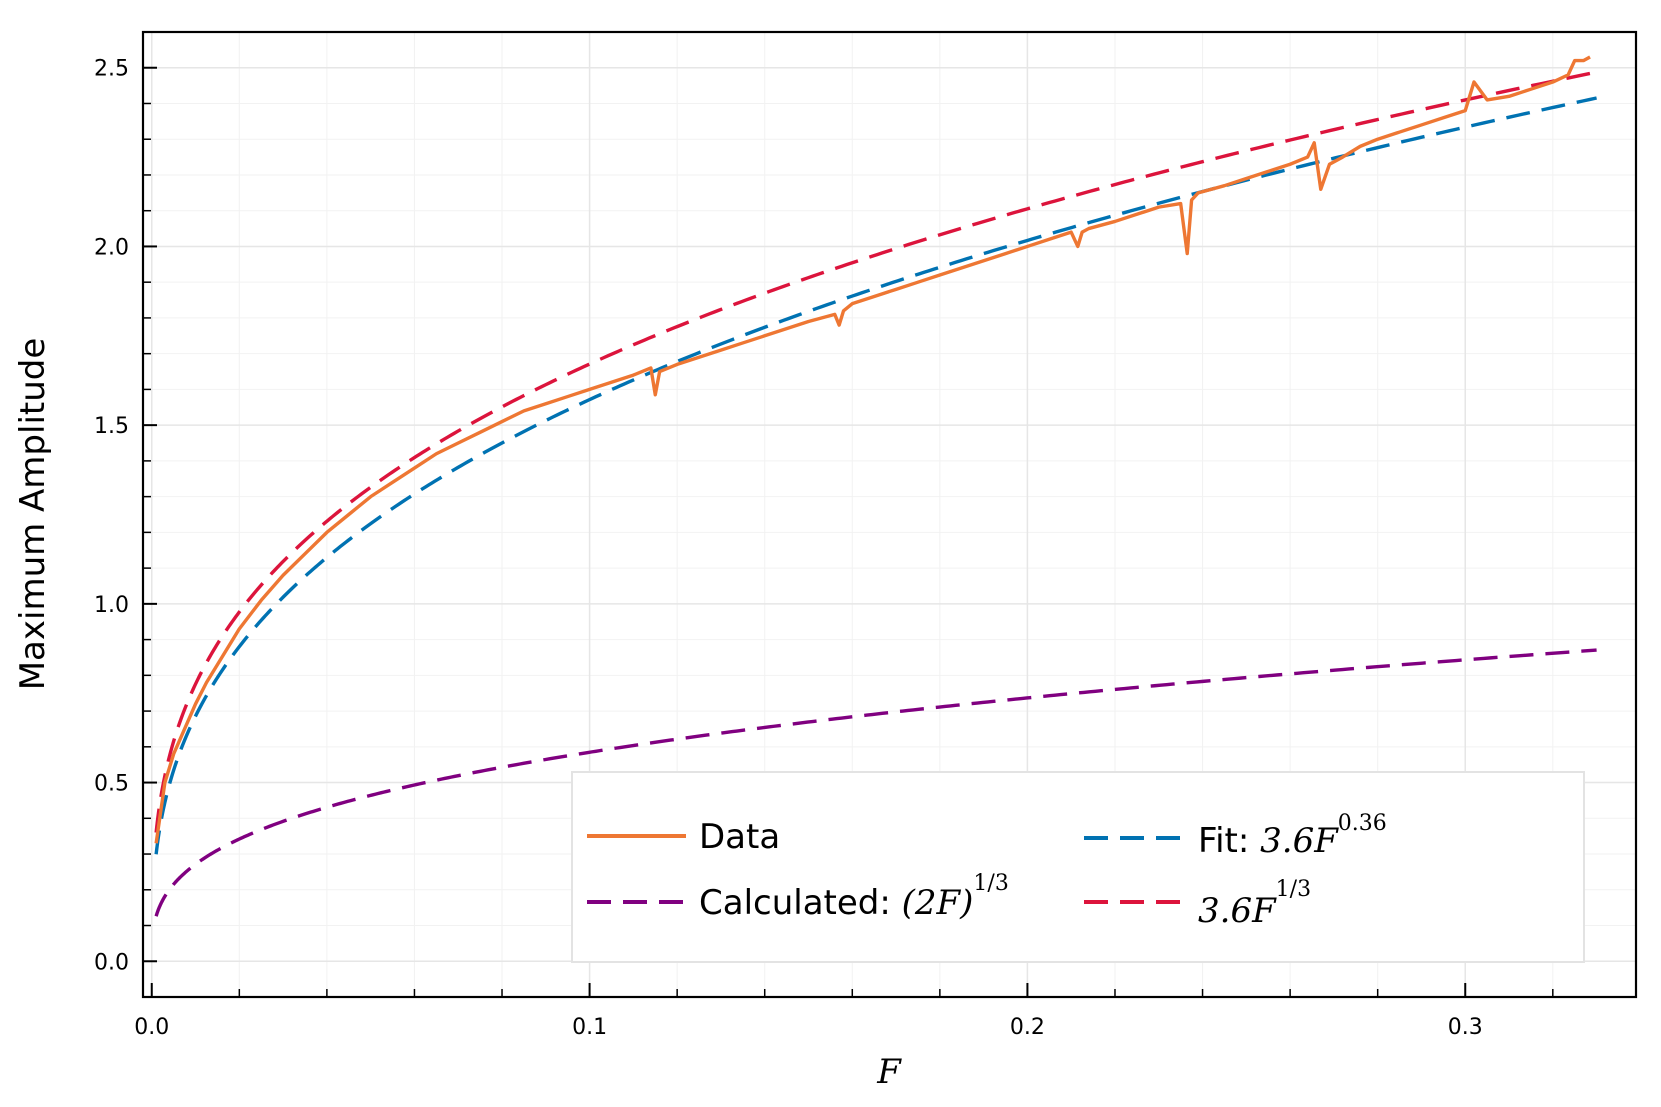 The height and width of the screenshot is (1107, 1661). What do you see at coordinates (889, 1072) in the screenshot?
I see `x-axis-title: F` at bounding box center [889, 1072].